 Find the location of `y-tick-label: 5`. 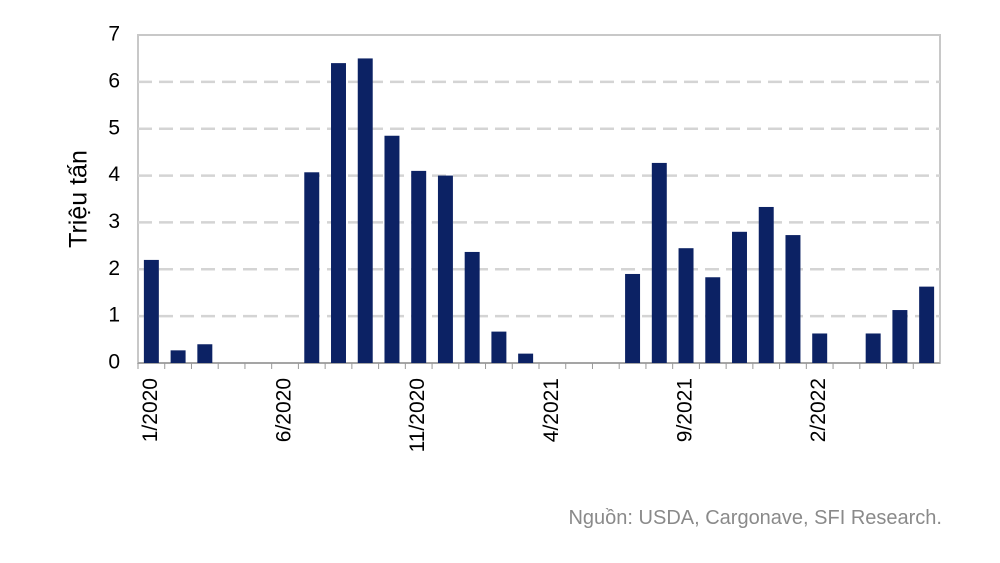

y-tick-label: 5 is located at coordinates (114, 127).